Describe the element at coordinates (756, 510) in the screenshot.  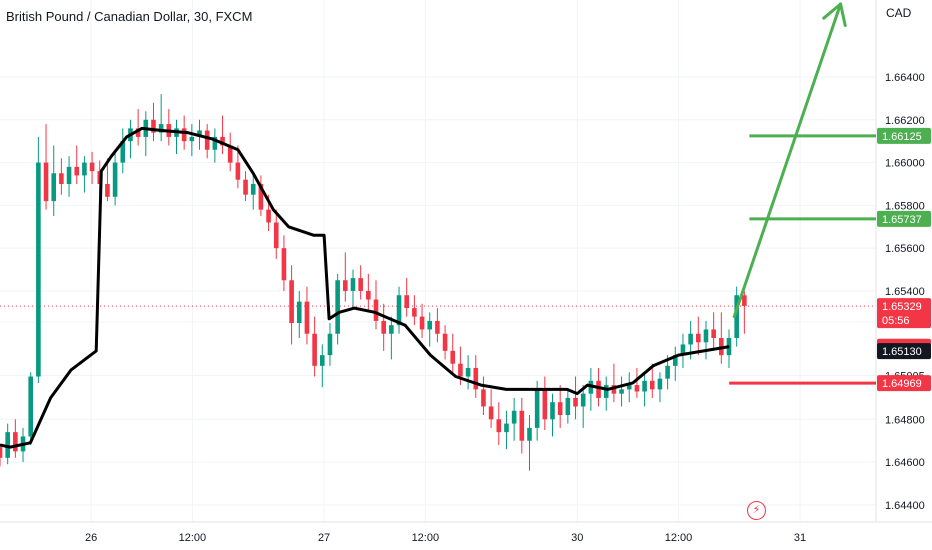
I see `lightning-icon: ⚡` at that location.